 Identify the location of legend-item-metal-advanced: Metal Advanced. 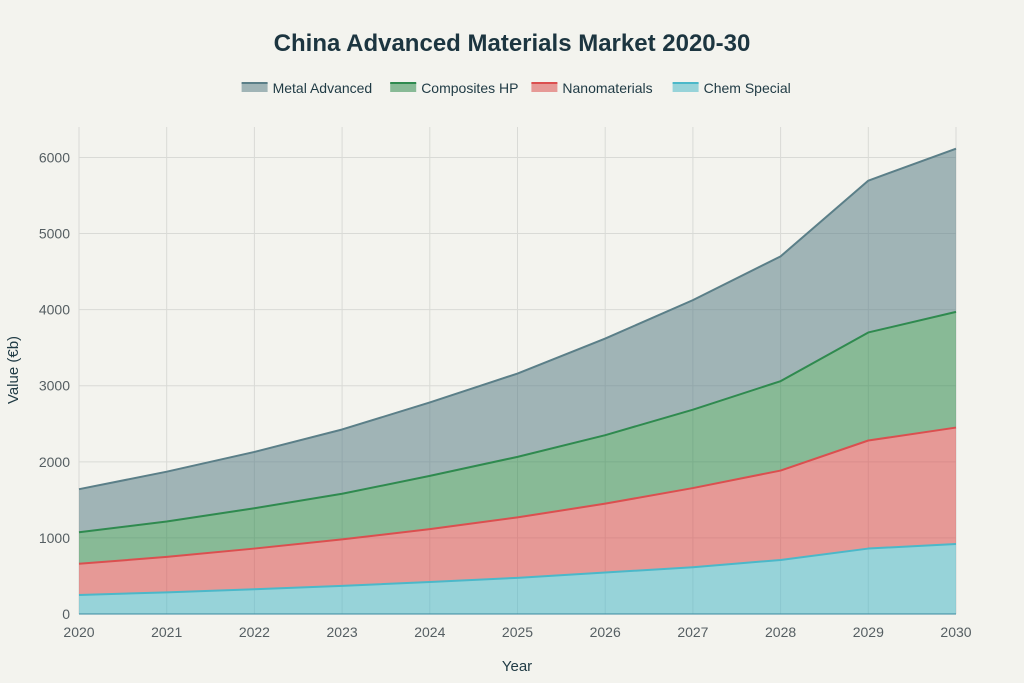
(307, 88).